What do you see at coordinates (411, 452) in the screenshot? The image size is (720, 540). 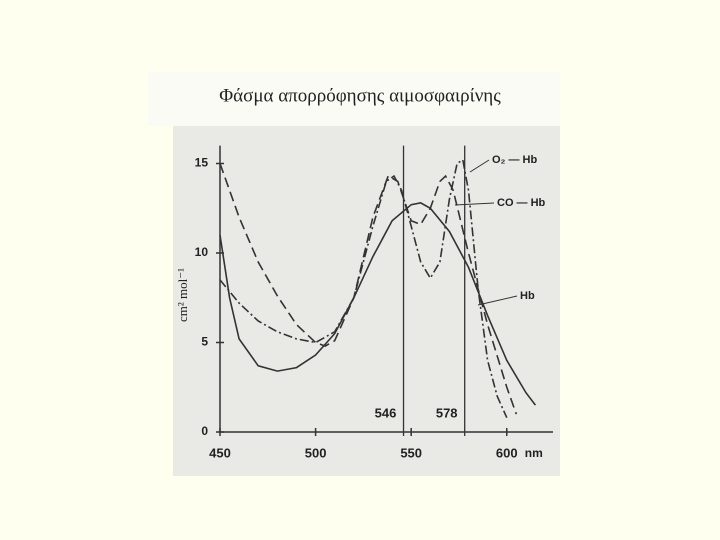 I see `x-tick-label: 550` at bounding box center [411, 452].